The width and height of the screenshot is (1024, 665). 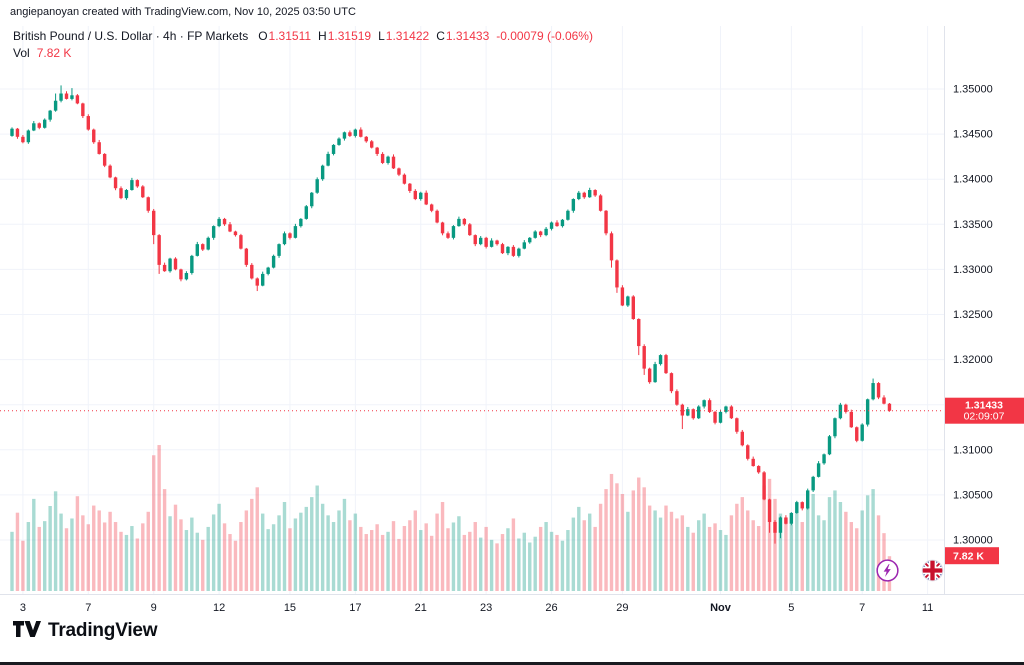 I want to click on high-value: H 1.31519, so click(x=345, y=36).